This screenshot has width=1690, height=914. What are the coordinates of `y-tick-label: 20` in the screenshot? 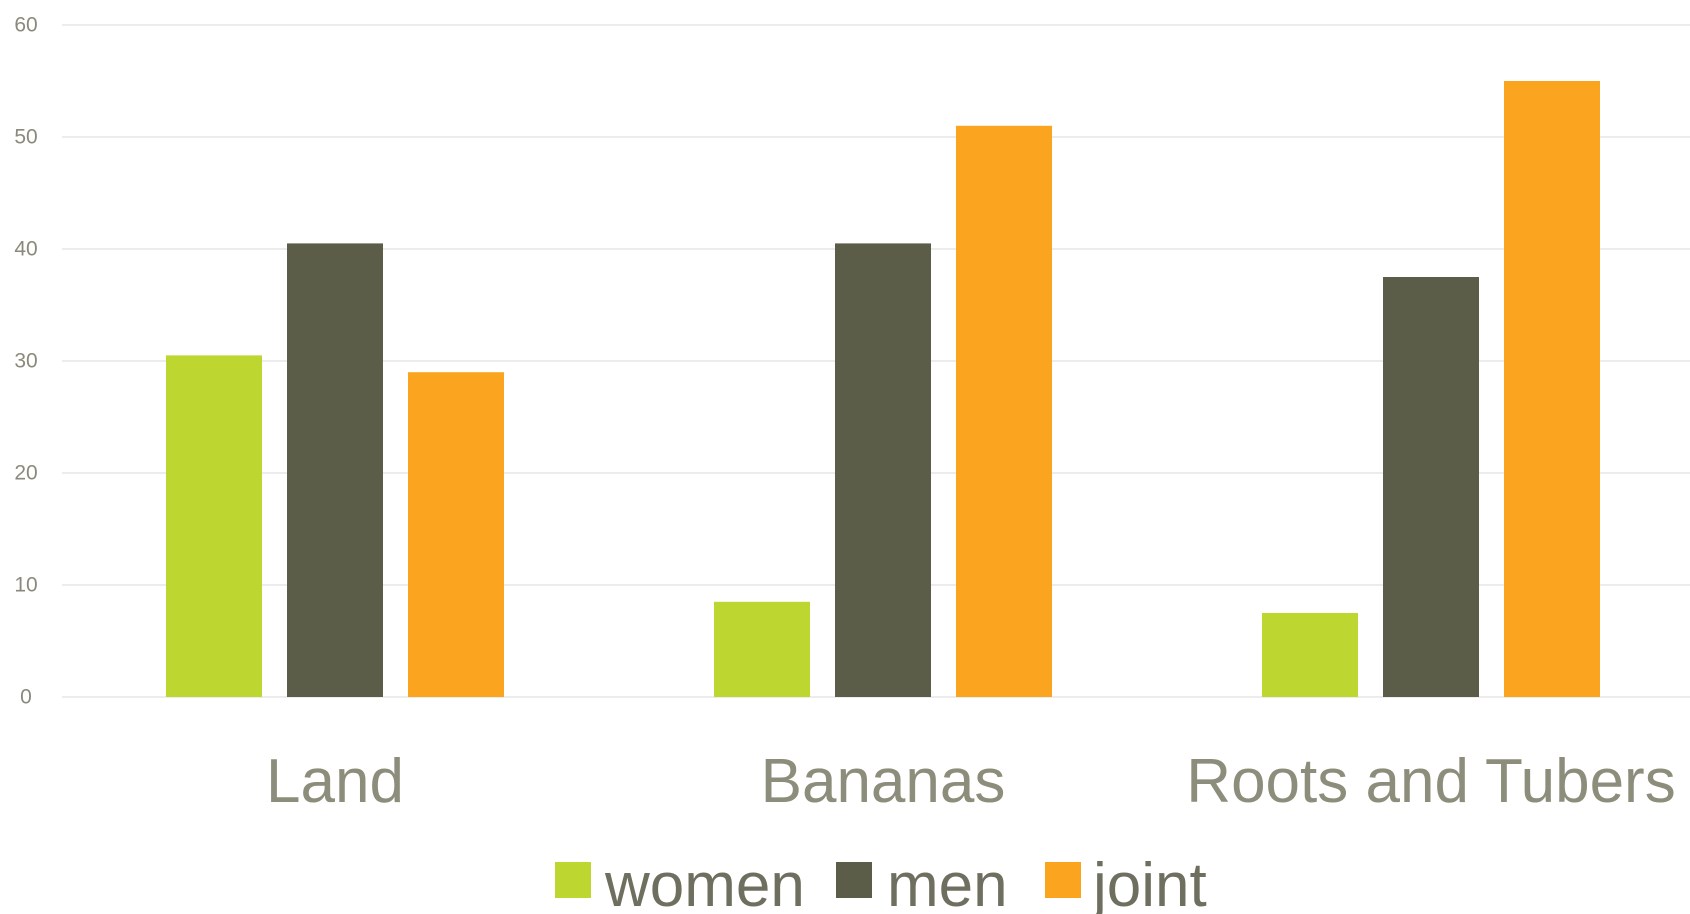 It's located at (25, 473).